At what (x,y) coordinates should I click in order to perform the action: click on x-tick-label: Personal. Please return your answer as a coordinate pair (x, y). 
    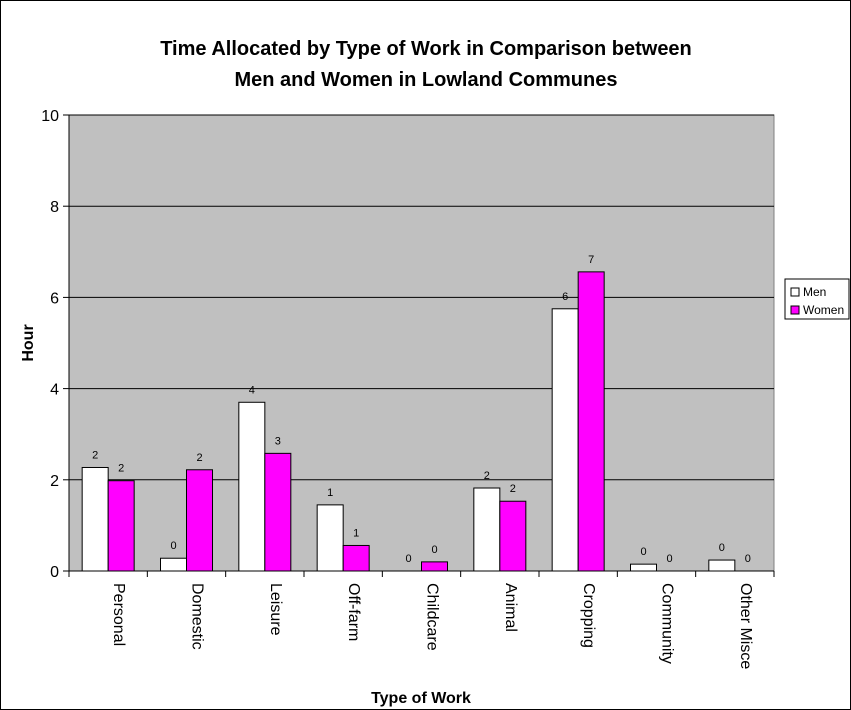
    Looking at the image, I should click on (118, 614).